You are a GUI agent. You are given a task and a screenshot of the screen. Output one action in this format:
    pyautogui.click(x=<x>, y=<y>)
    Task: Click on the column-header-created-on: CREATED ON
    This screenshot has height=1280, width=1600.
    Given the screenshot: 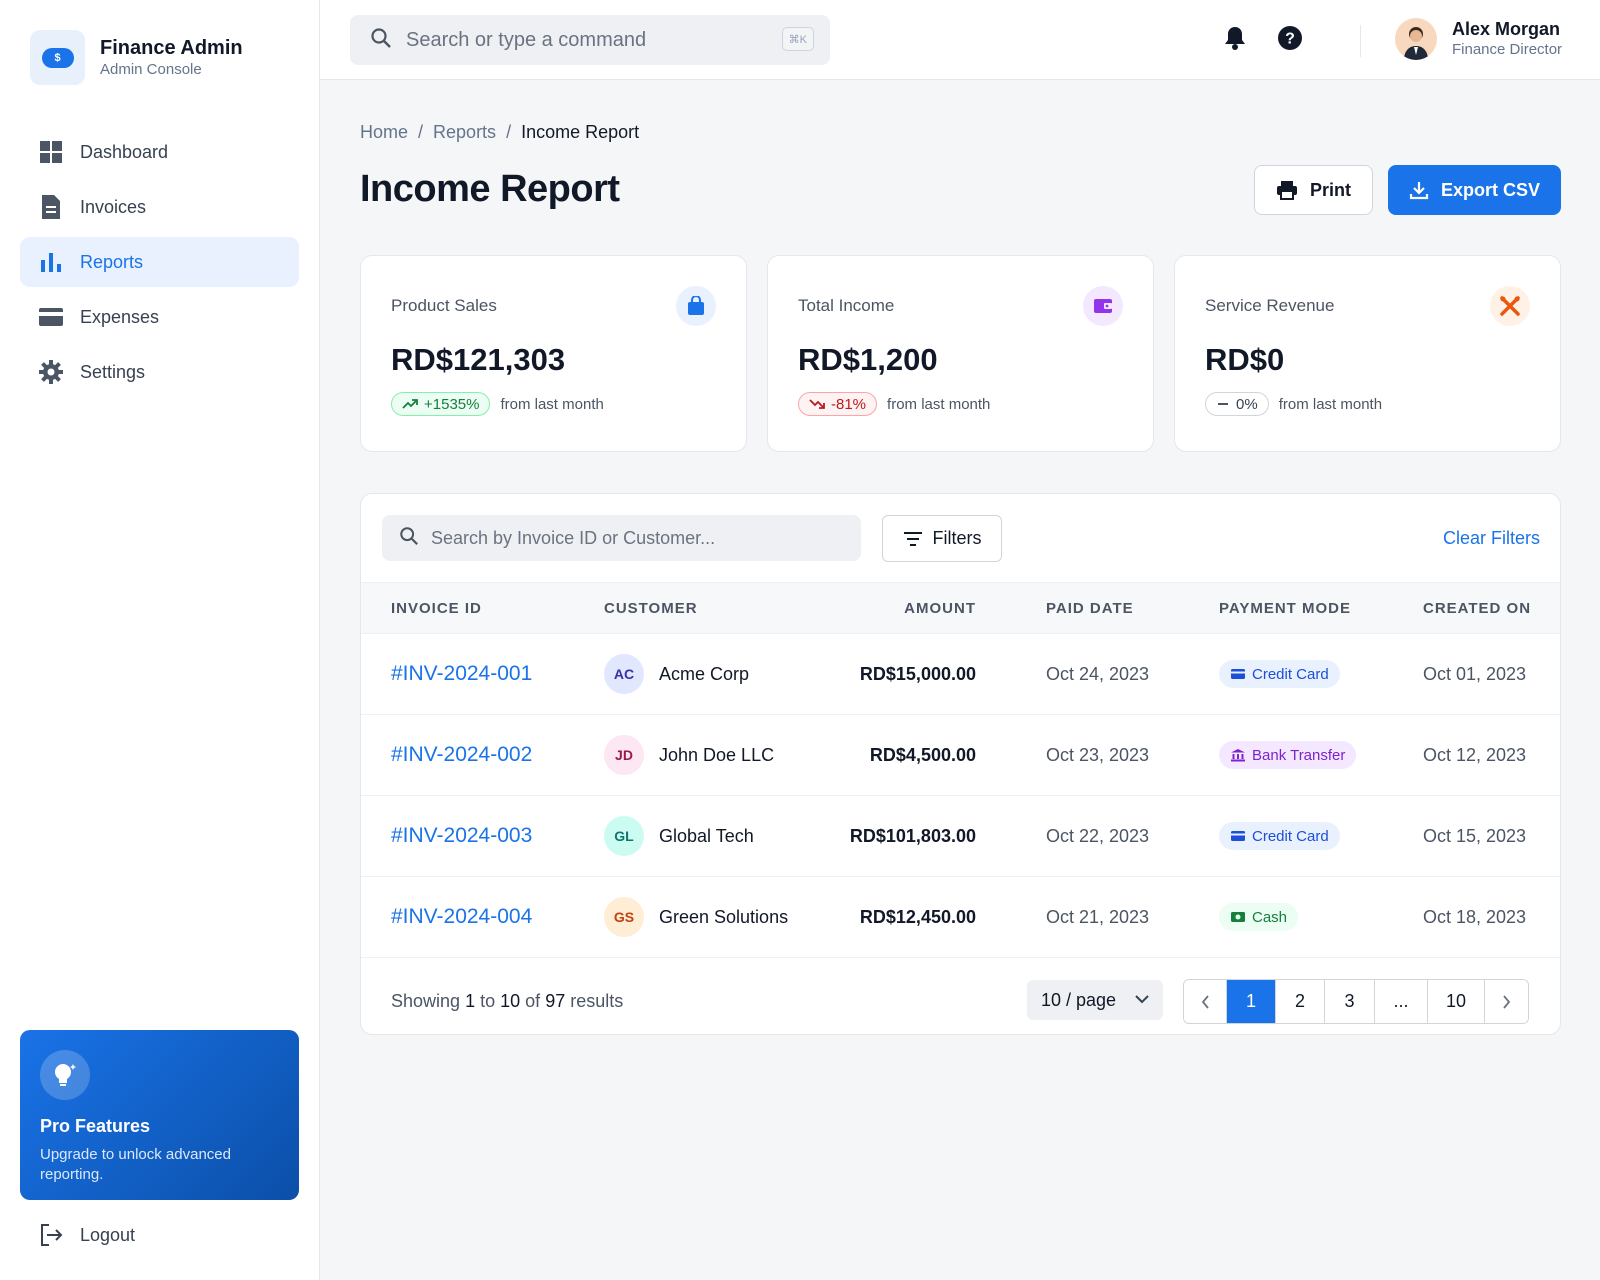 What is the action you would take?
    pyautogui.click(x=1477, y=608)
    